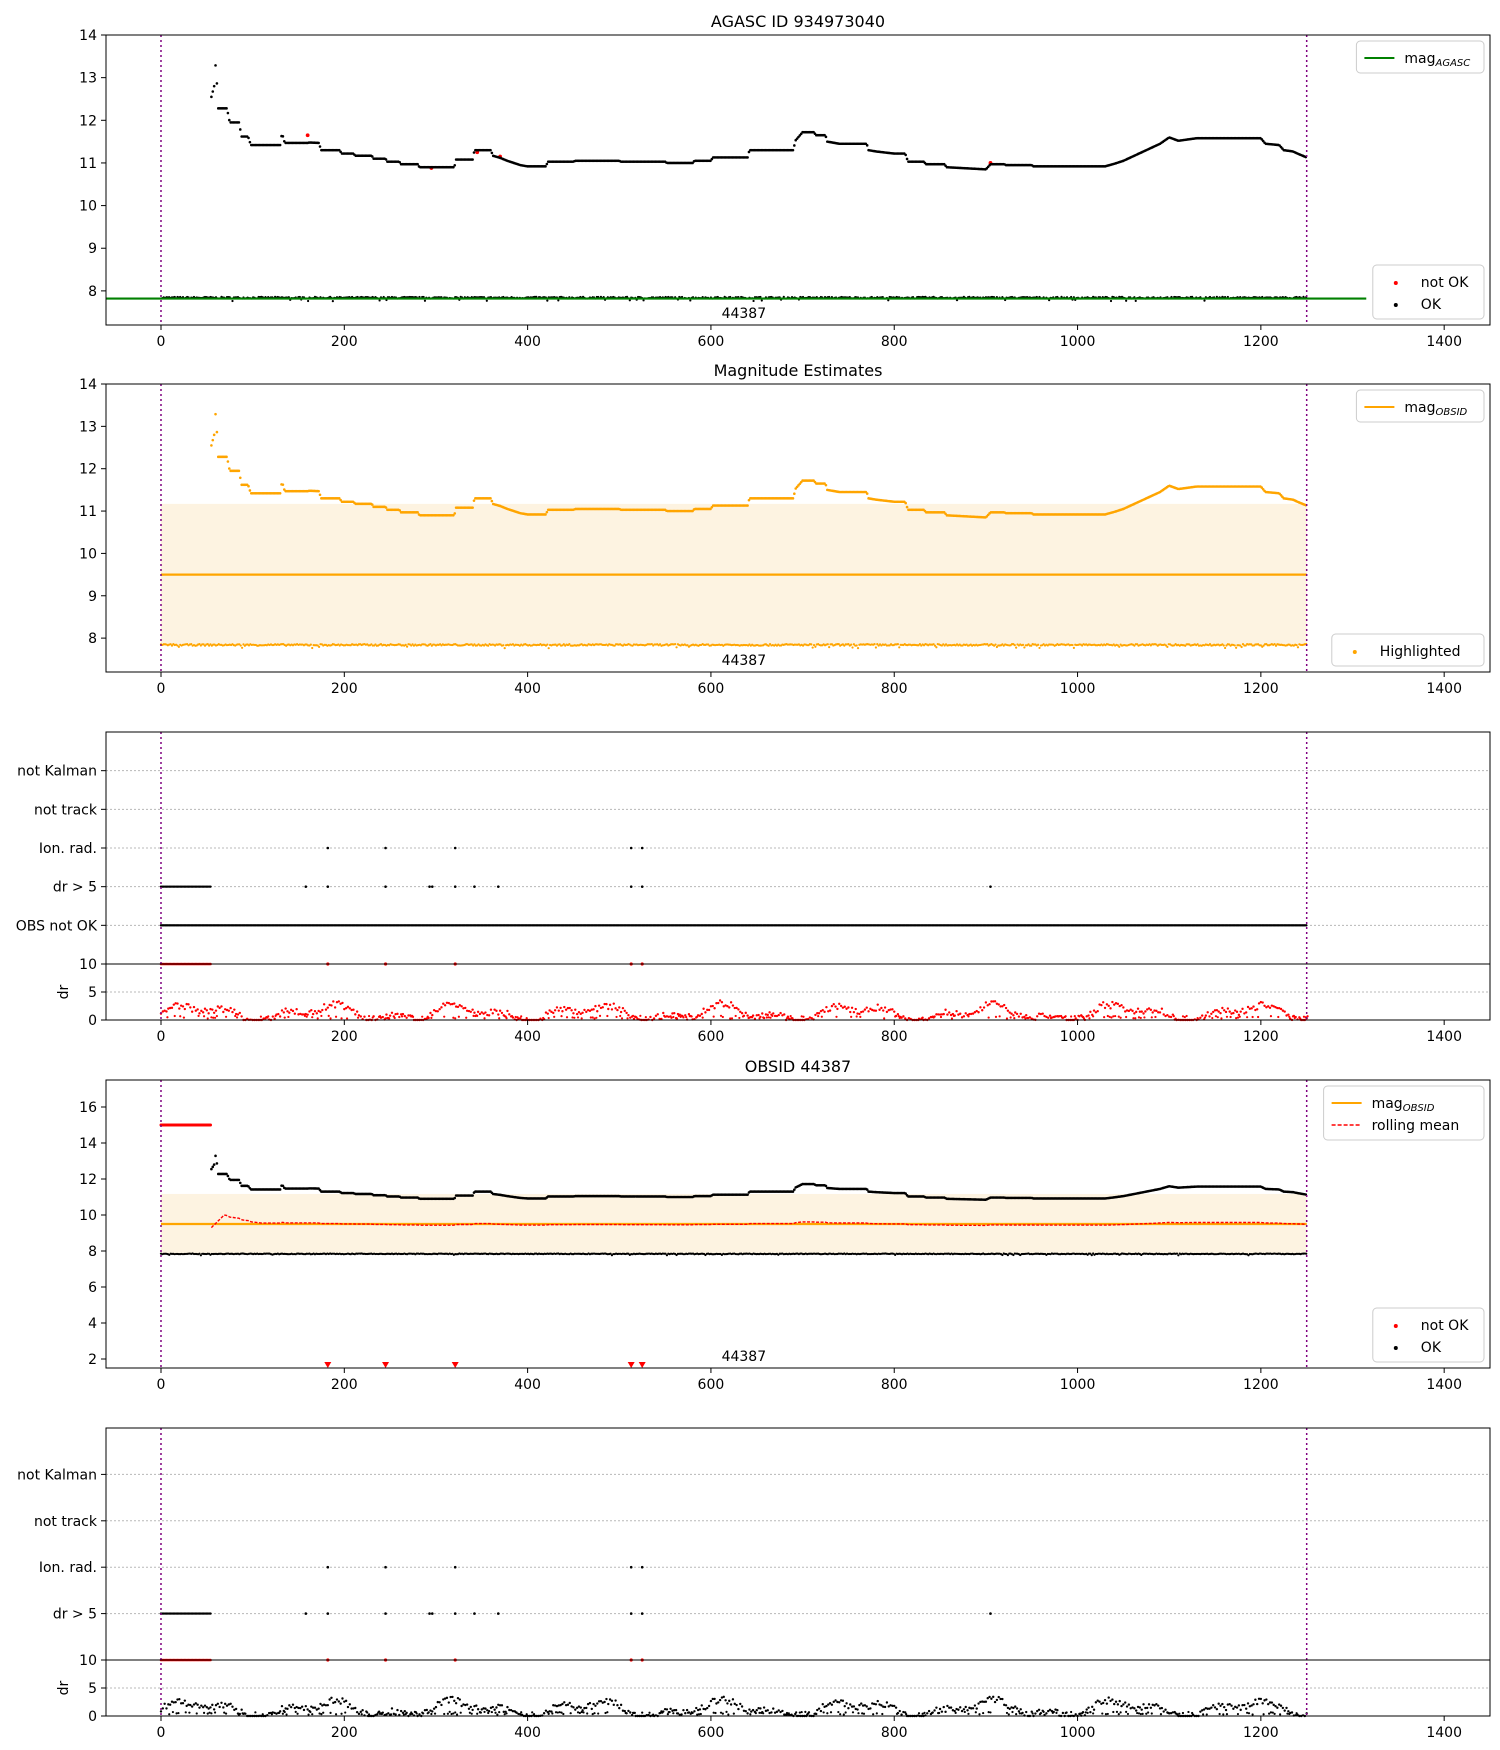 This screenshot has width=1500, height=1750. Describe the element at coordinates (344, 342) in the screenshot. I see `x-tick-label-0-200: 200` at that location.